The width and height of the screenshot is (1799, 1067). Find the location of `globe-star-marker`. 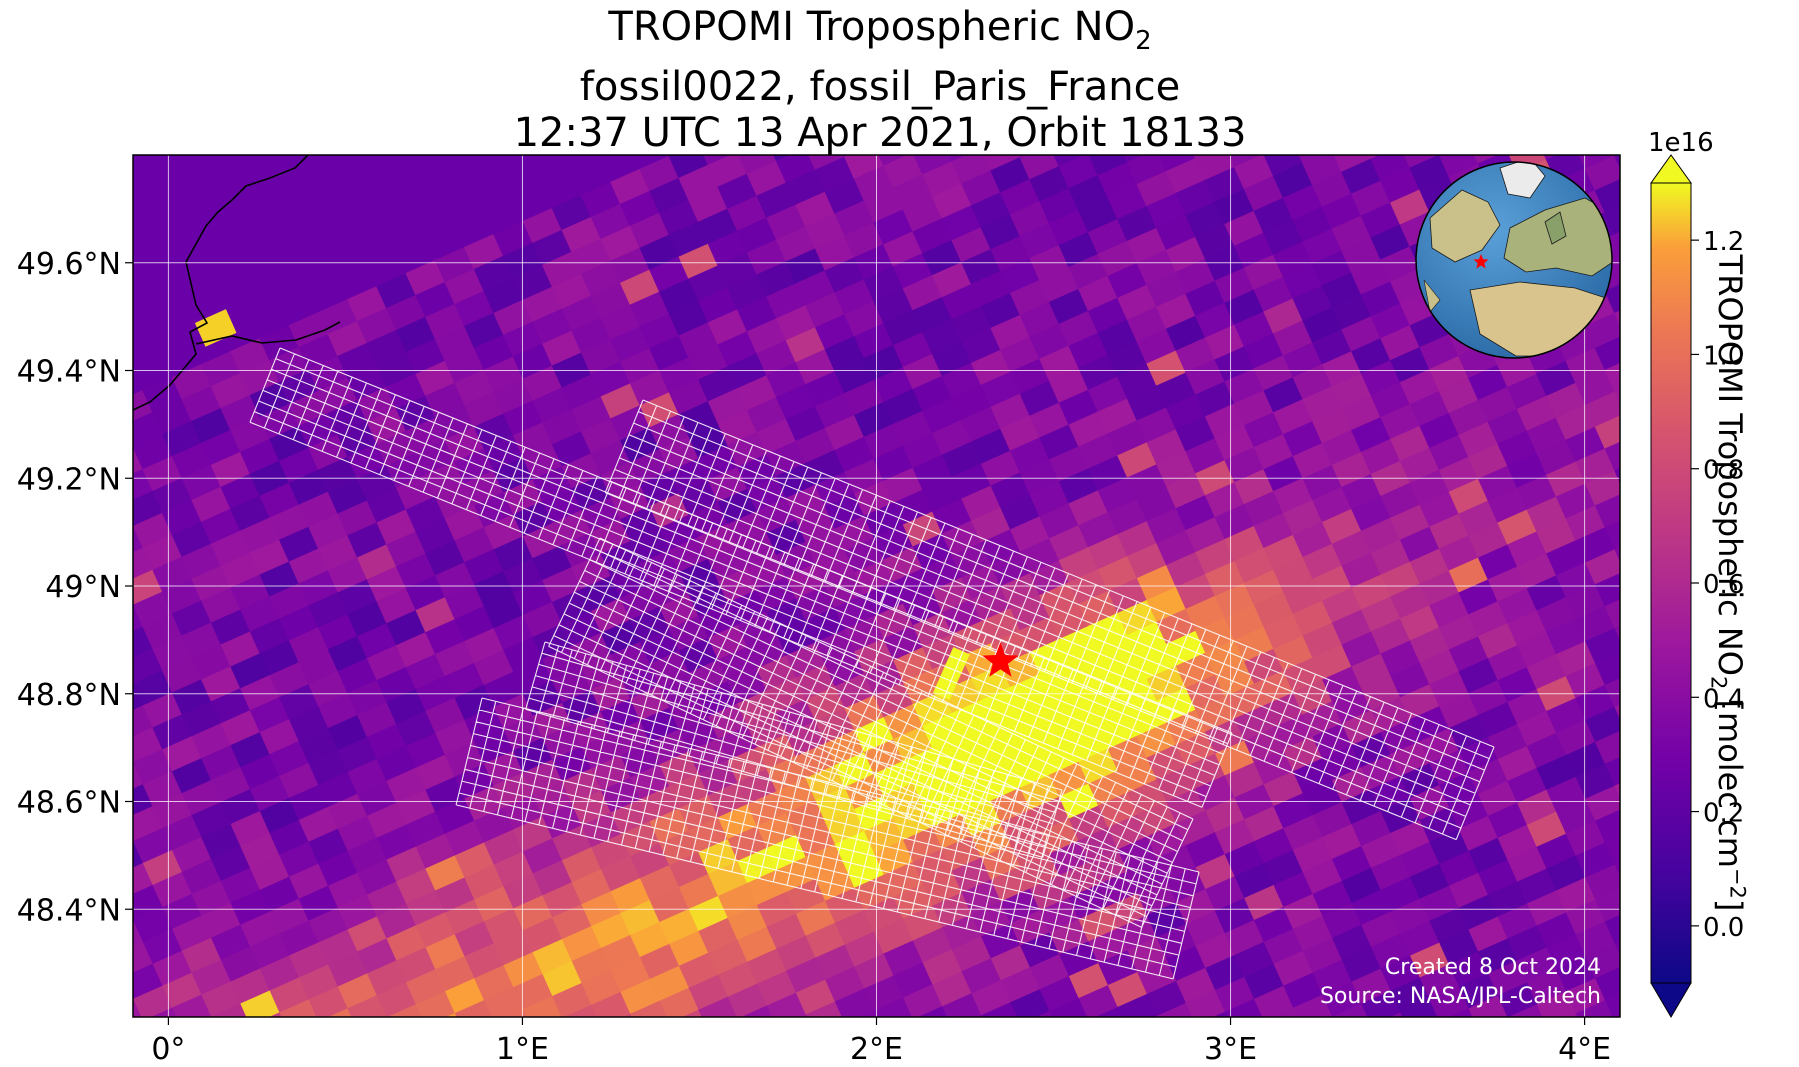

globe-star-marker is located at coordinates (1481, 261).